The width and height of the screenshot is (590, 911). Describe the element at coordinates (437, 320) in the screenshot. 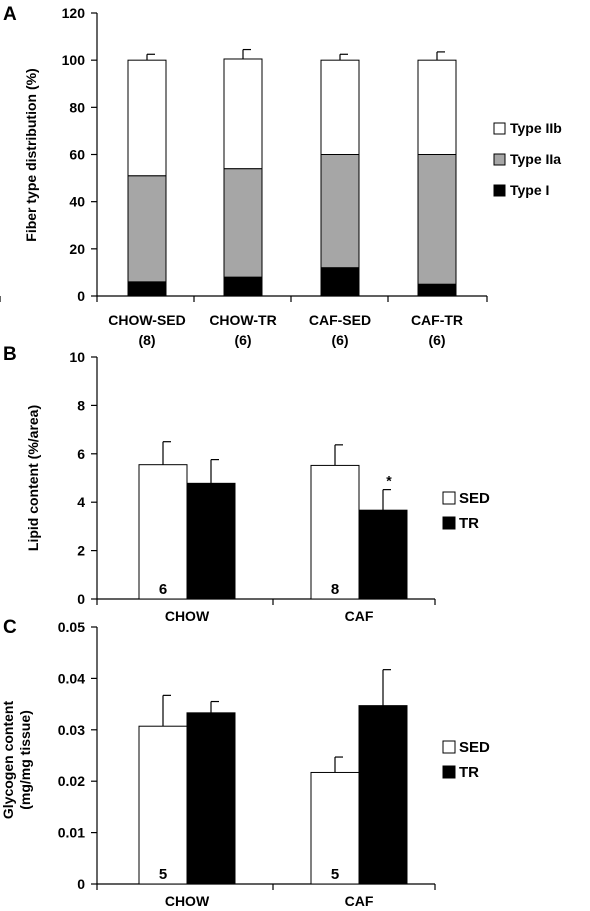

I see `panel-a-category-label: CAF-TR` at that location.